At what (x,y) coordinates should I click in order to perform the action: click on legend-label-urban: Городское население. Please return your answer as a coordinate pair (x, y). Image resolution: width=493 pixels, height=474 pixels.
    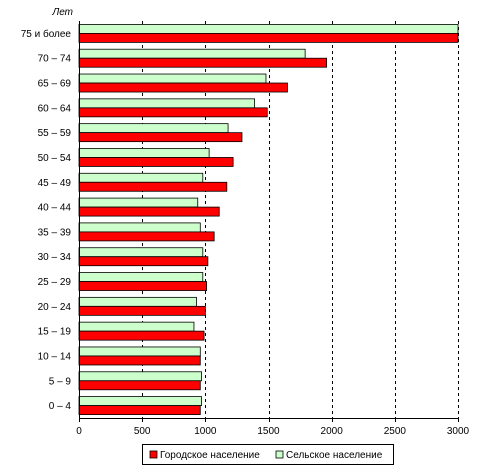
    Looking at the image, I should click on (210, 455).